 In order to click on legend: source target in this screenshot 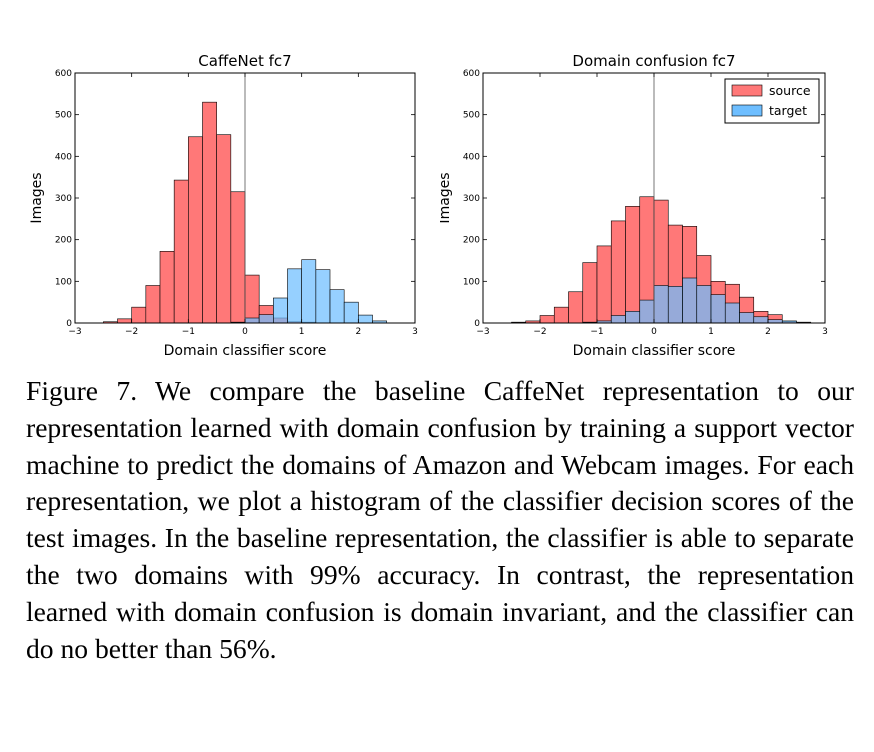, I will do `click(772, 101)`.